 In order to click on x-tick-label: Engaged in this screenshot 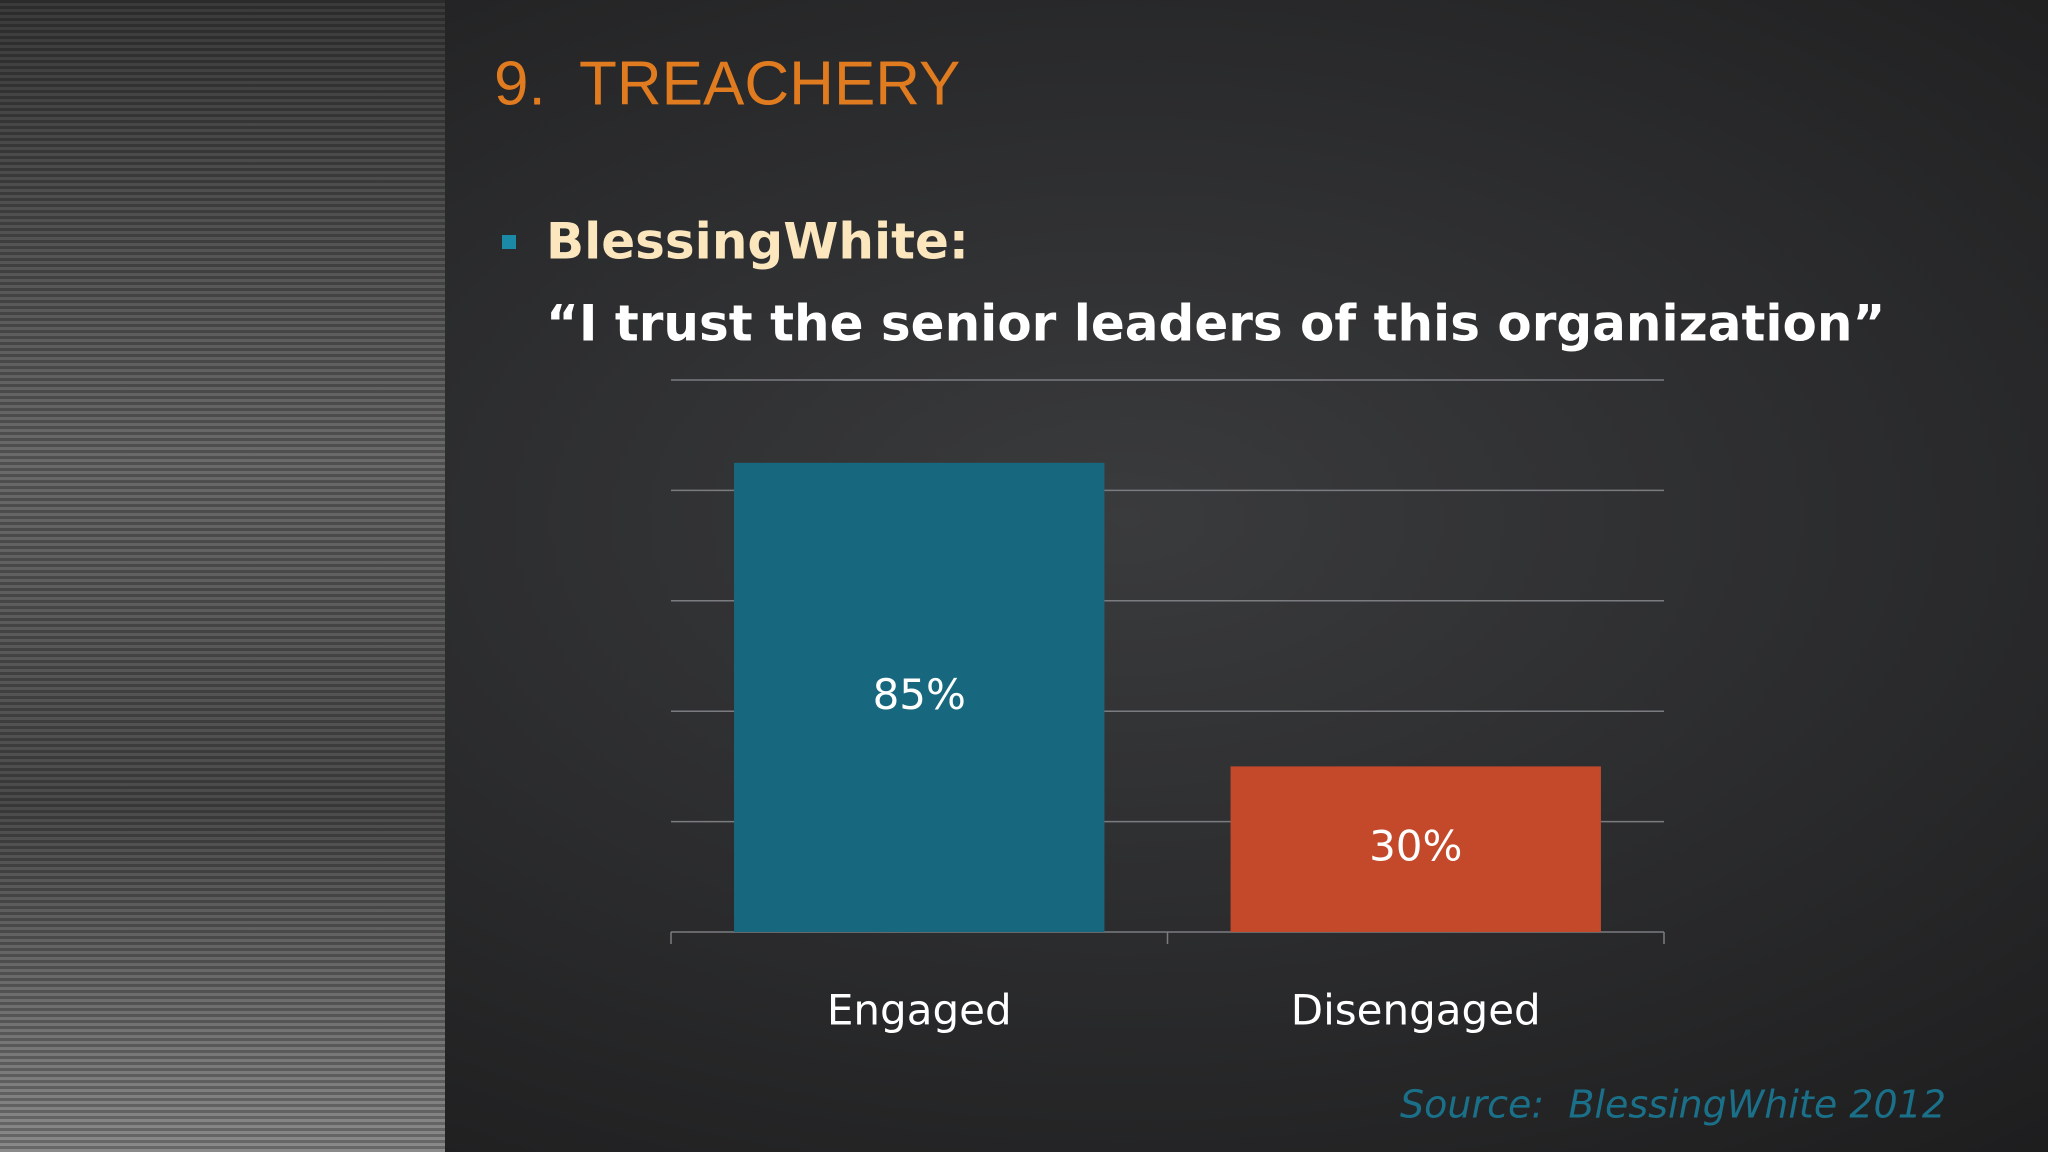, I will do `click(919, 1010)`.